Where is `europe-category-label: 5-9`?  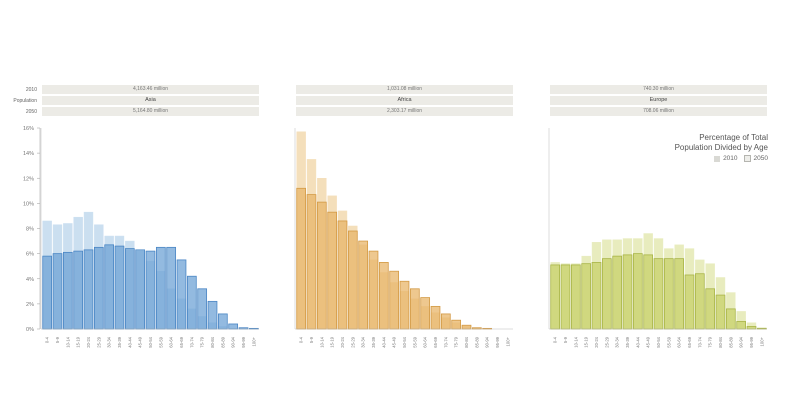 europe-category-label: 5-9 is located at coordinates (565, 339).